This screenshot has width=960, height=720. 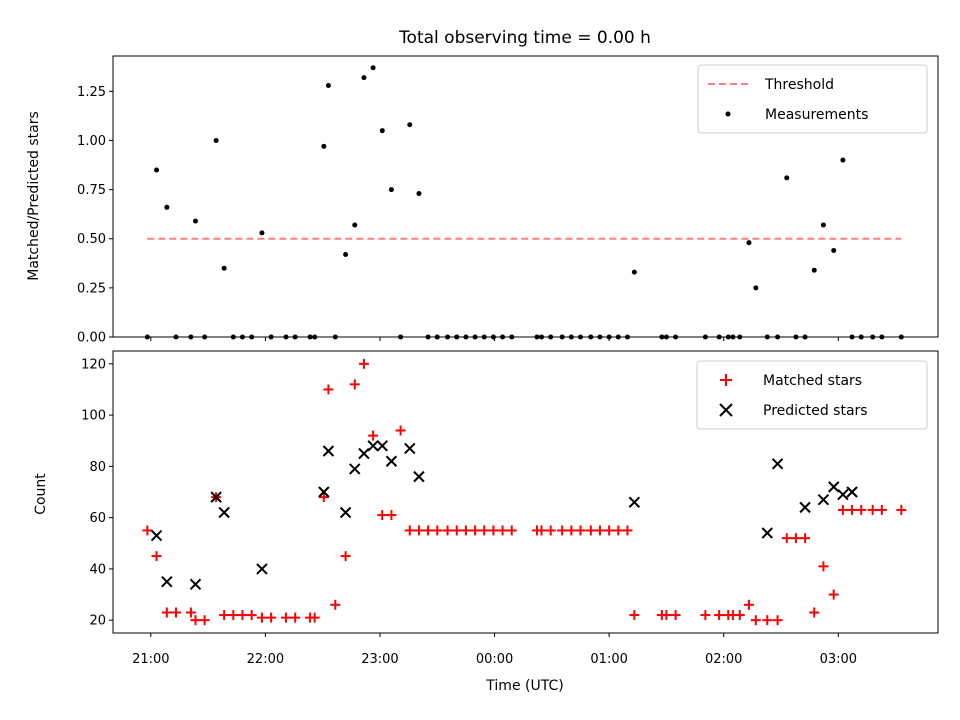 I want to click on top-legend-box, so click(x=812, y=99).